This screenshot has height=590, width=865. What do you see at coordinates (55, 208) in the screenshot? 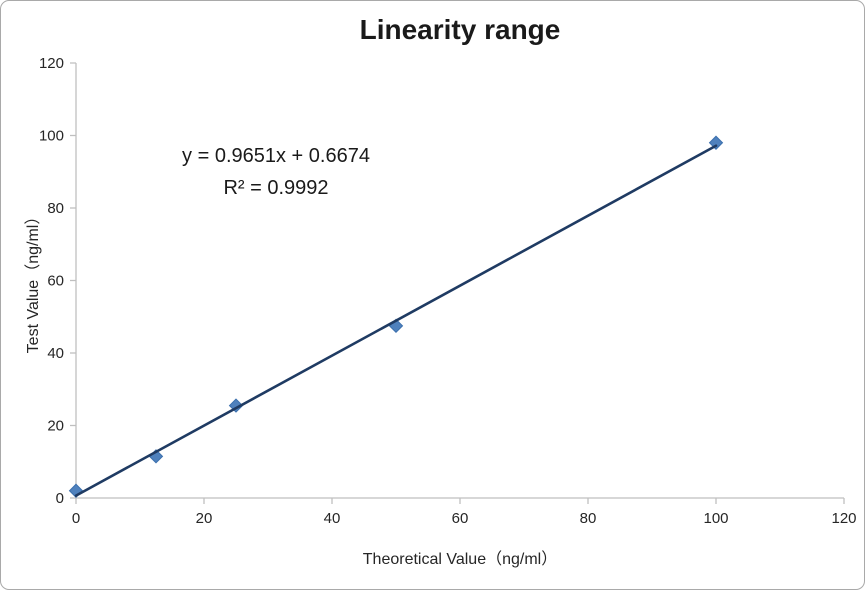
I see `y-tick-label: 80` at bounding box center [55, 208].